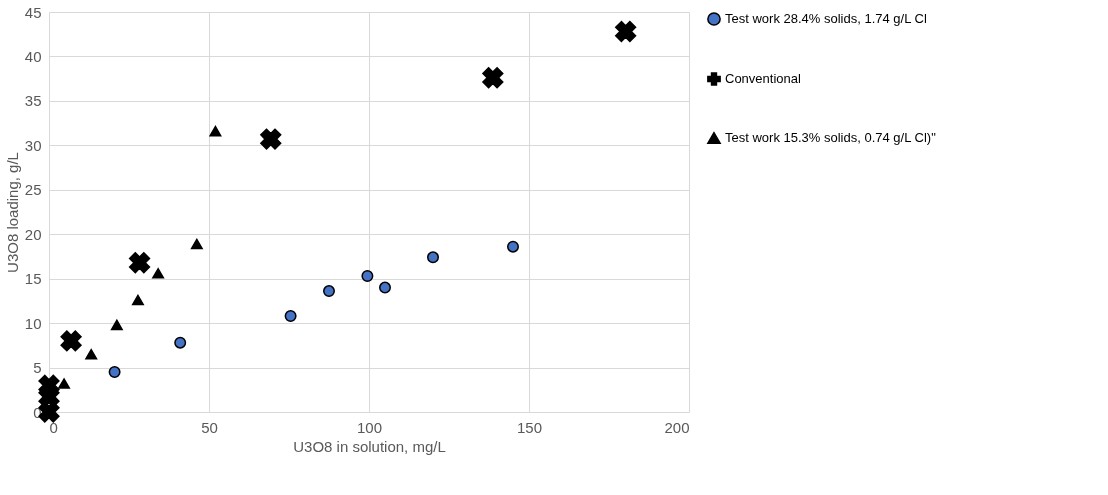 The width and height of the screenshot is (1108, 495). What do you see at coordinates (33, 323) in the screenshot?
I see `y-tick-label: 10` at bounding box center [33, 323].